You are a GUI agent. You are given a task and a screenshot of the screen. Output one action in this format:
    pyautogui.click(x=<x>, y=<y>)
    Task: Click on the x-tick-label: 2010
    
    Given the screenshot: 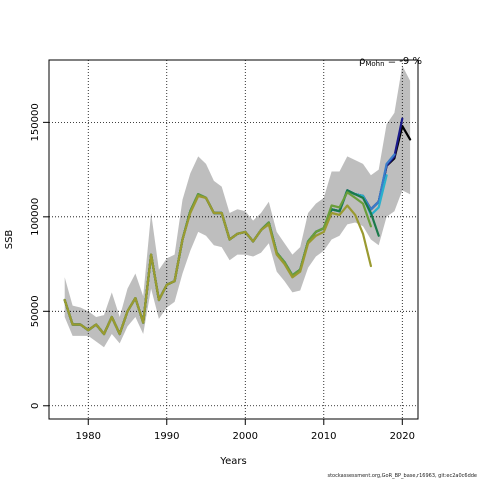 What is the action you would take?
    pyautogui.click(x=323, y=436)
    